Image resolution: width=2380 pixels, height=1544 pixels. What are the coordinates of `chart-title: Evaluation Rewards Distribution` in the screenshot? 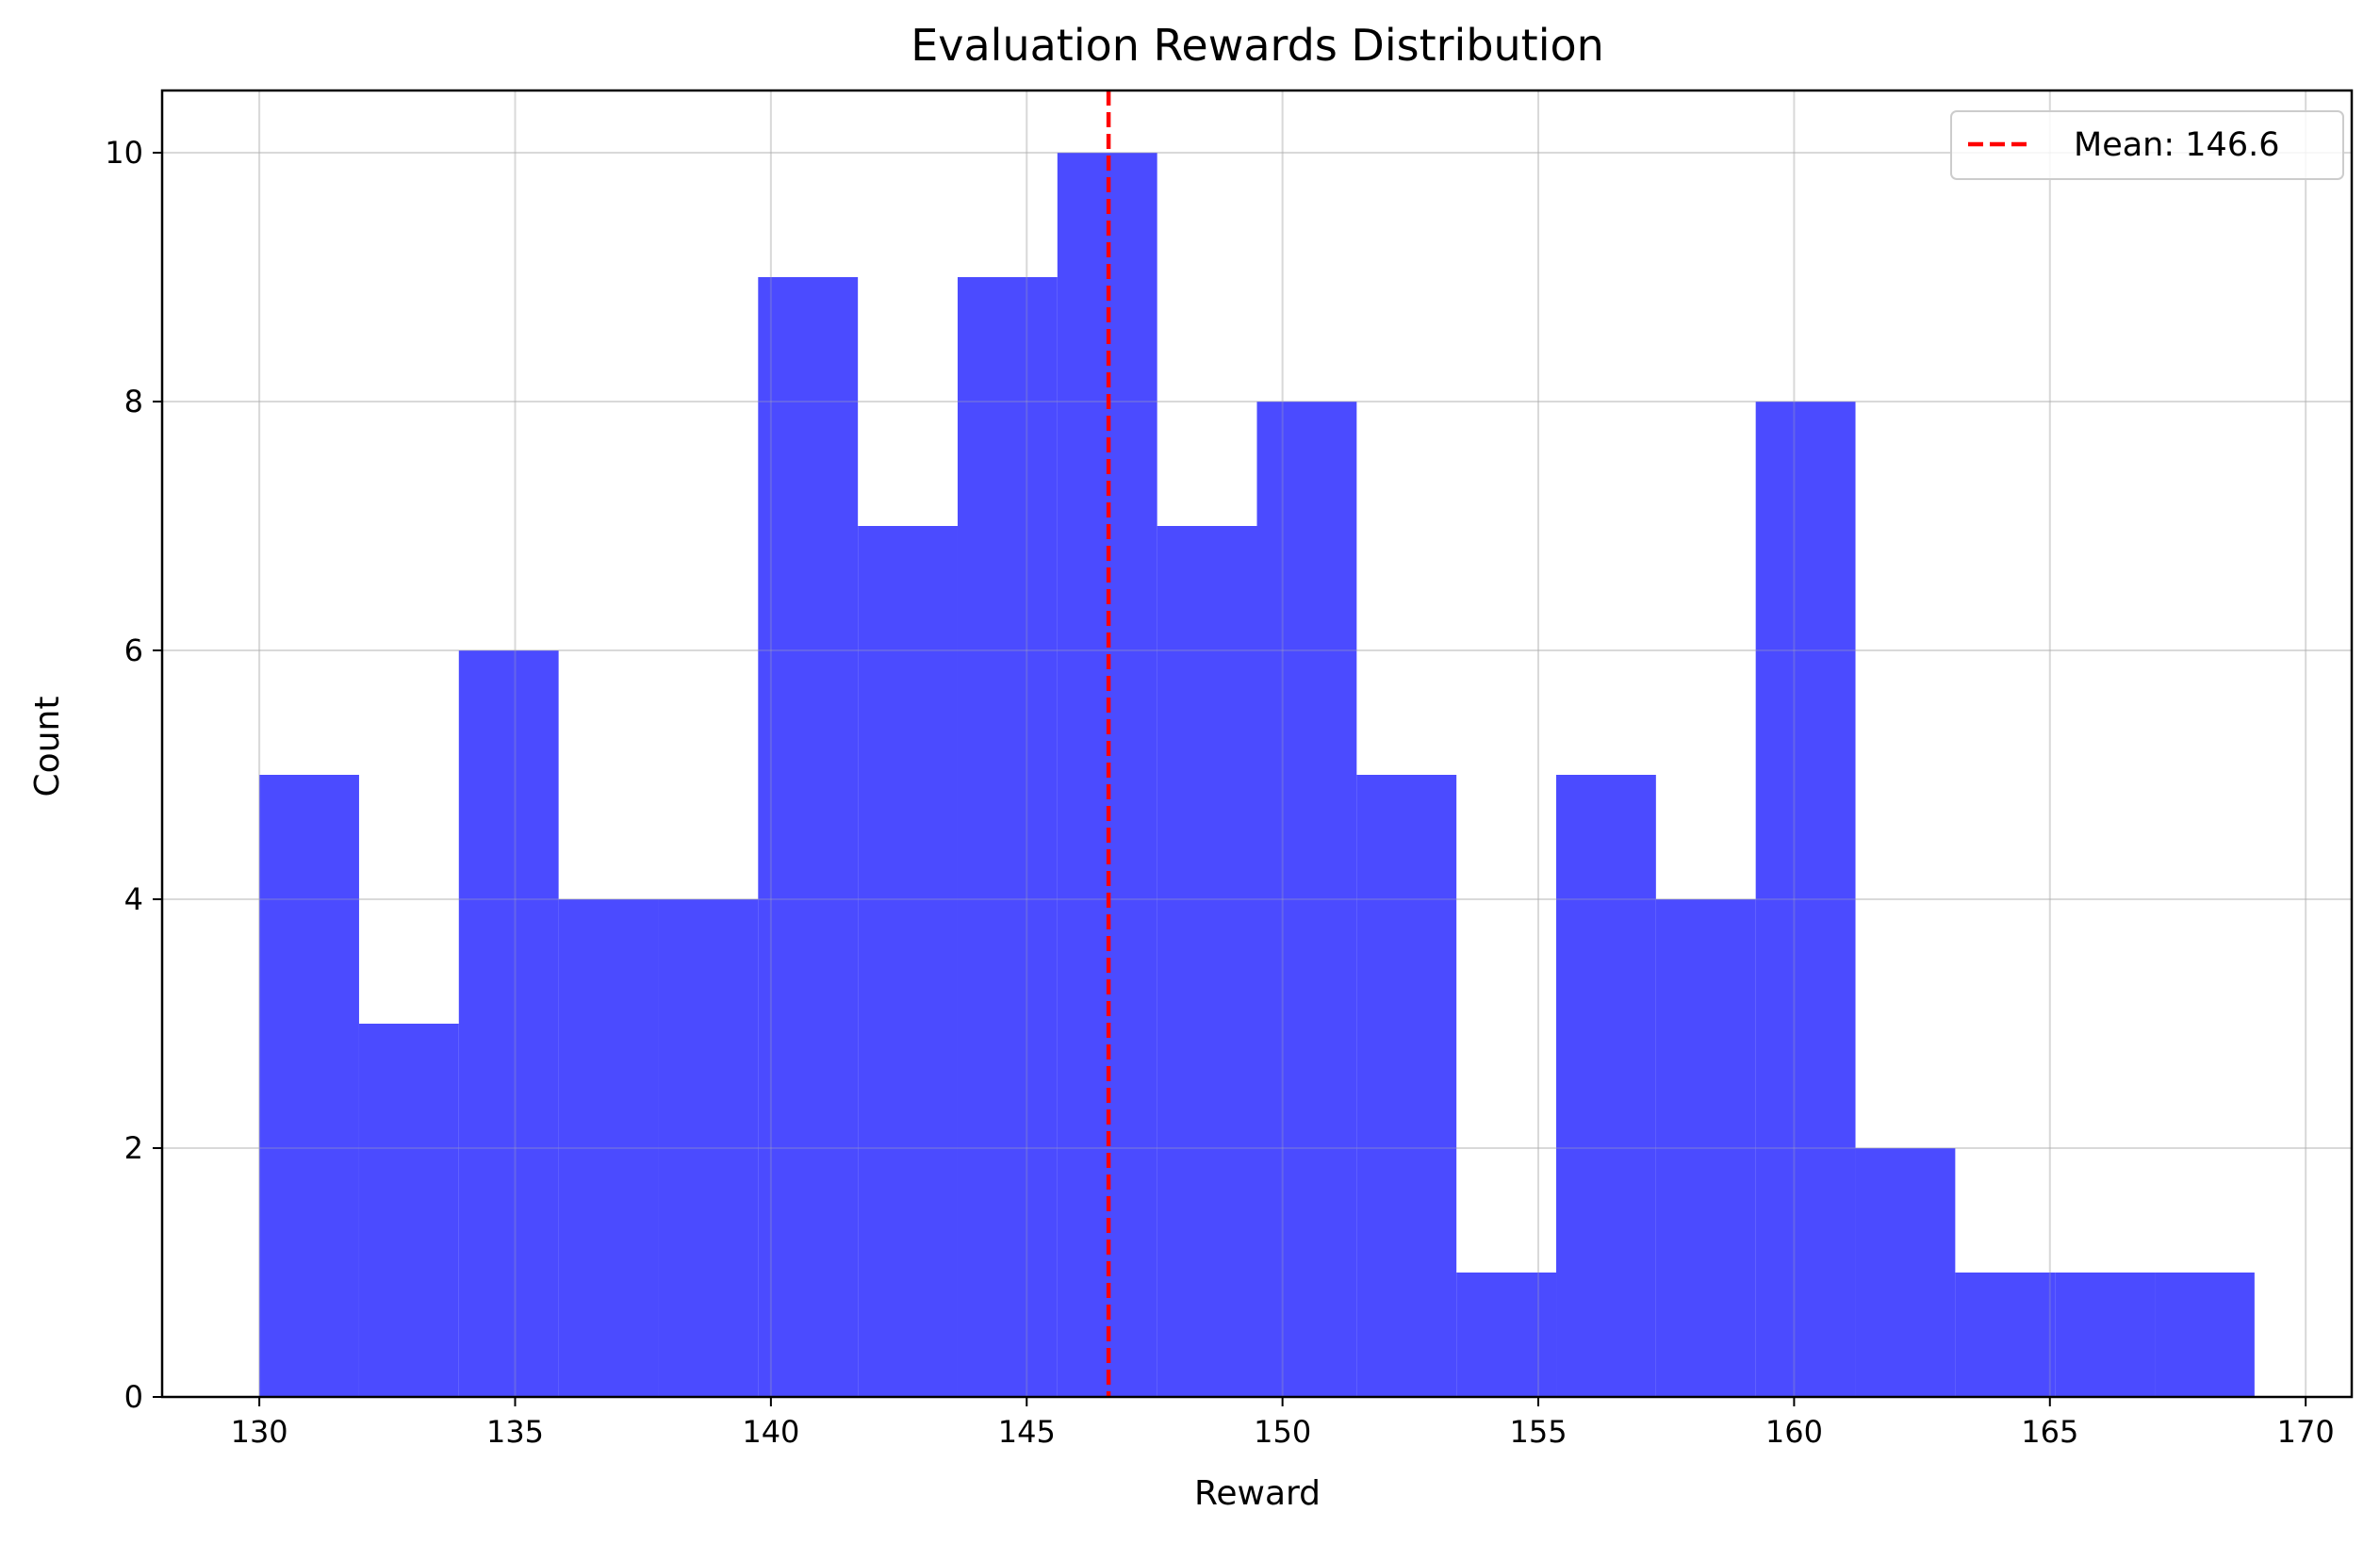 It's located at (1257, 45).